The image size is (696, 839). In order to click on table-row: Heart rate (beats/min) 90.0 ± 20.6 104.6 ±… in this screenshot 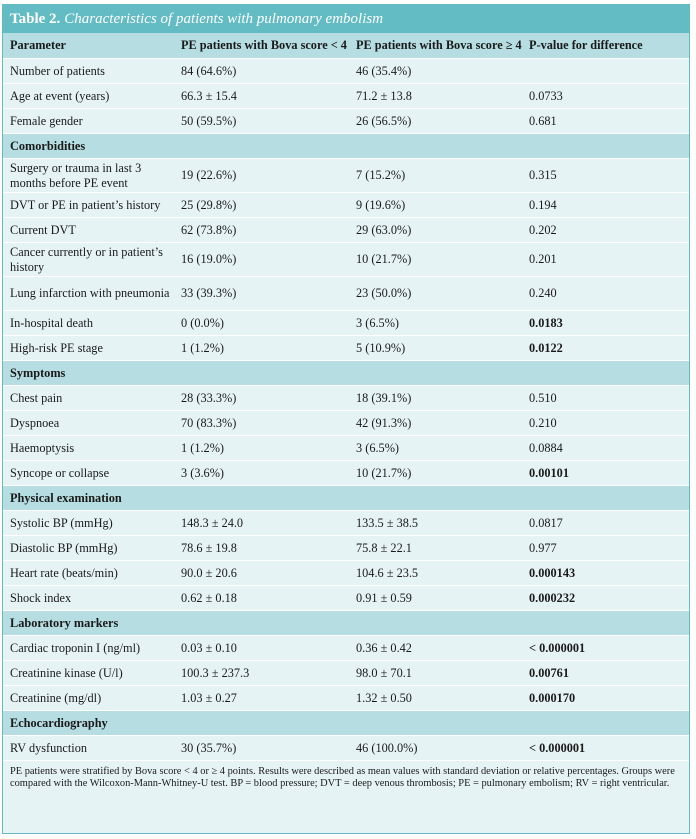, I will do `click(346, 573)`.